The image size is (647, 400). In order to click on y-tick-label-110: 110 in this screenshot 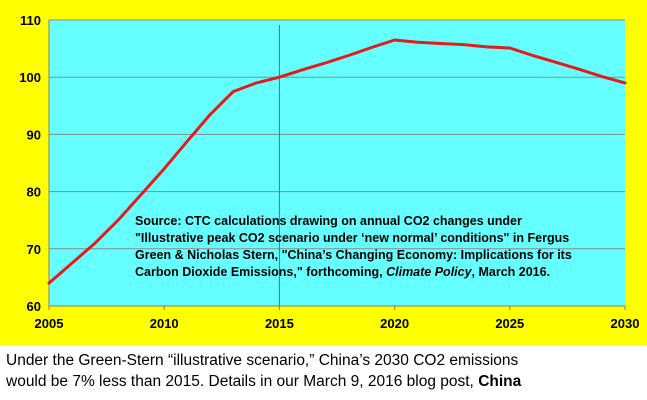, I will do `click(30, 20)`.